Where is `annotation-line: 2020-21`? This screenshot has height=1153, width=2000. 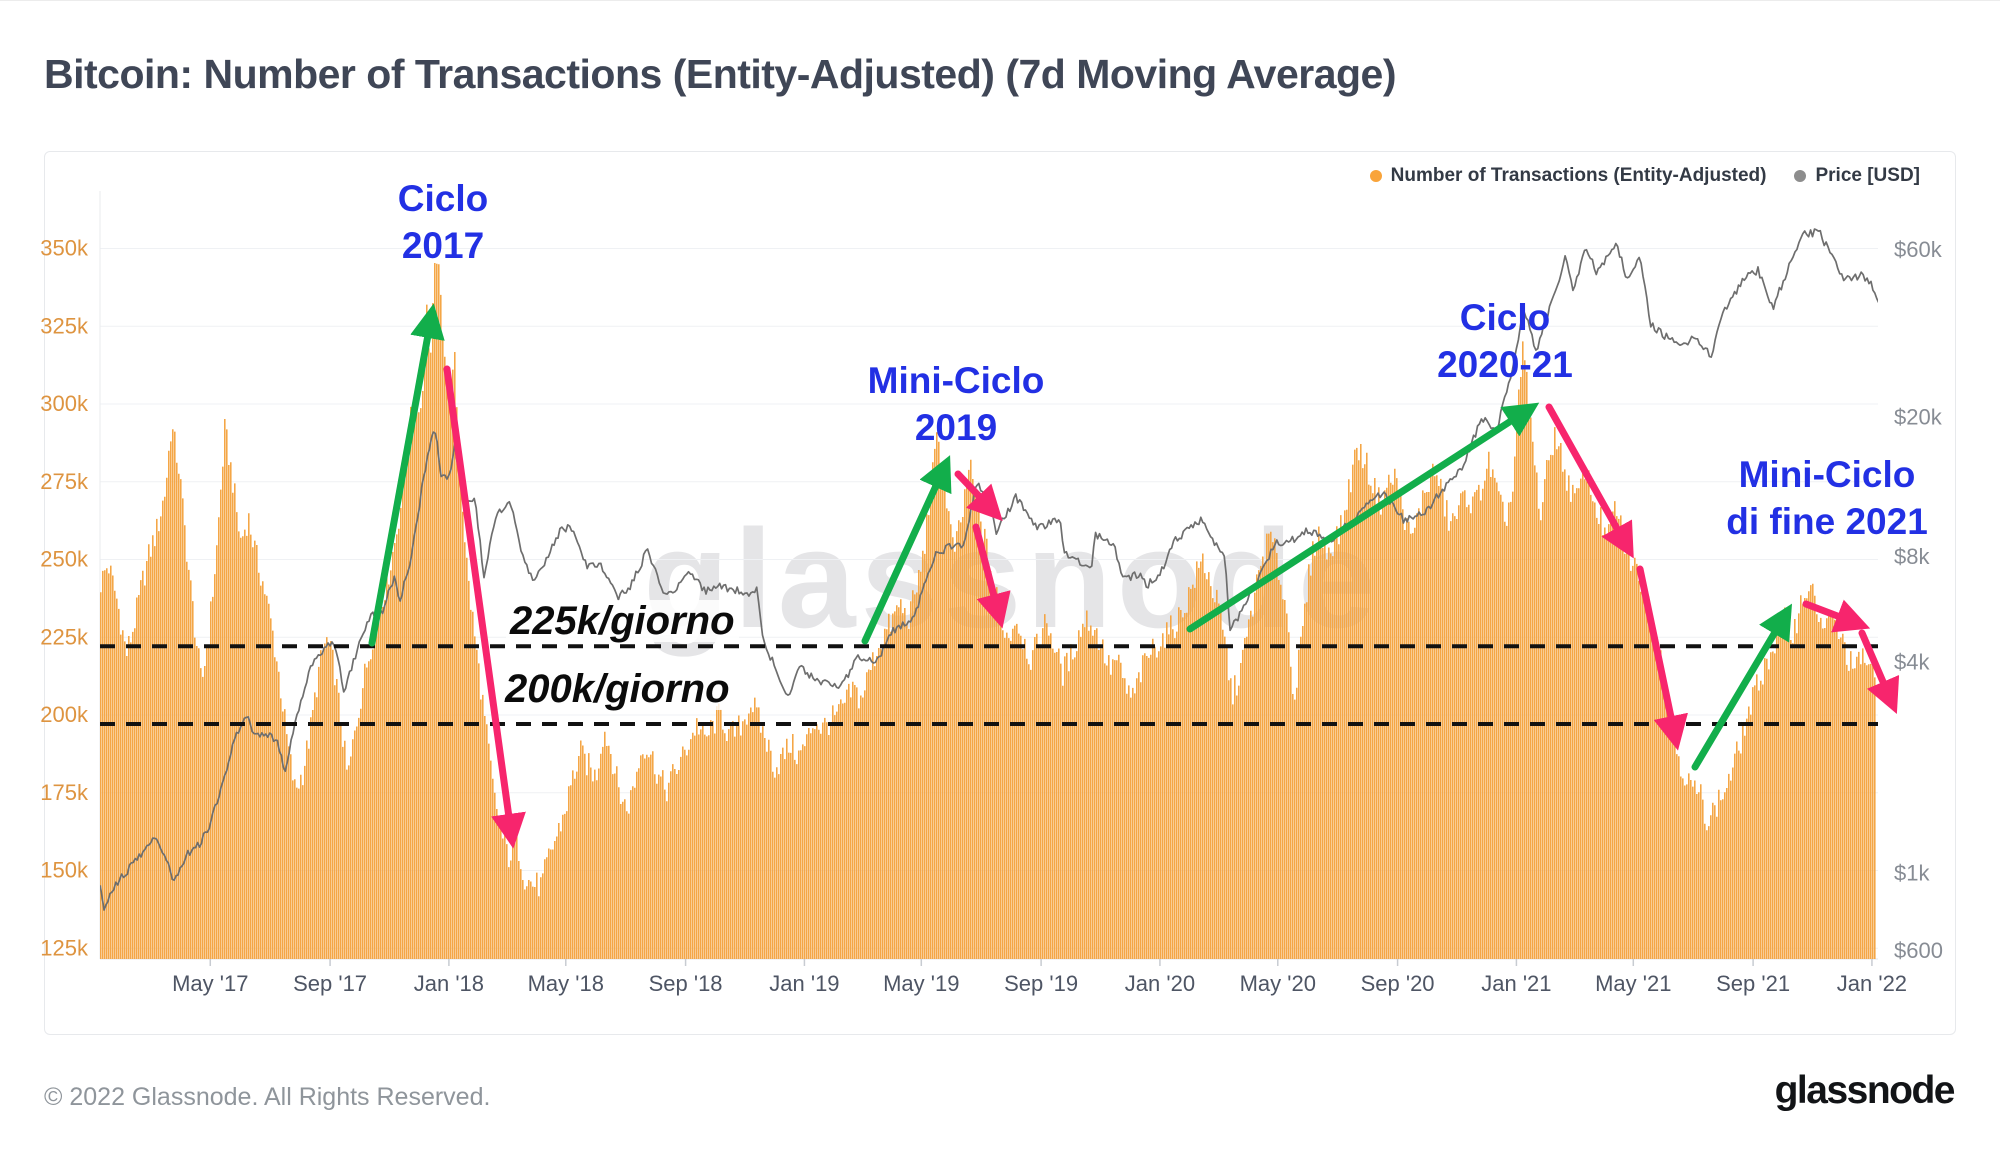
annotation-line: 2020-21 is located at coordinates (1505, 364).